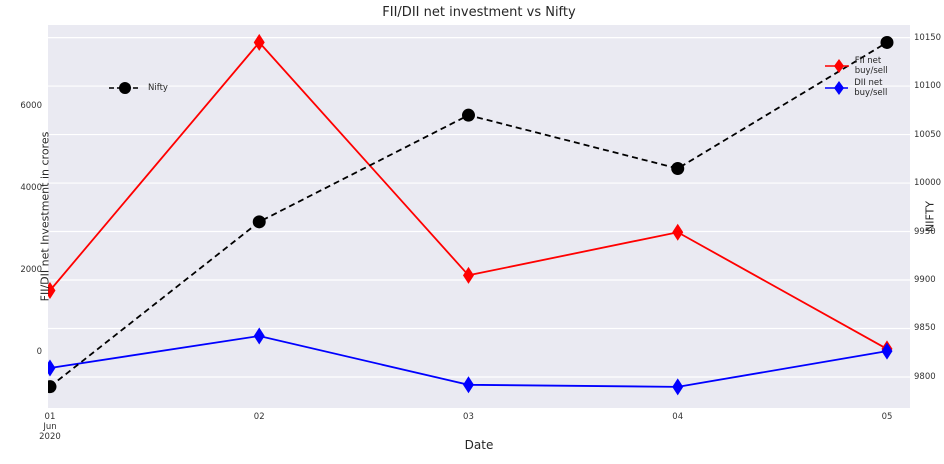  Describe the element at coordinates (930, 216) in the screenshot. I see `right-axis-title: NIFTY` at that location.